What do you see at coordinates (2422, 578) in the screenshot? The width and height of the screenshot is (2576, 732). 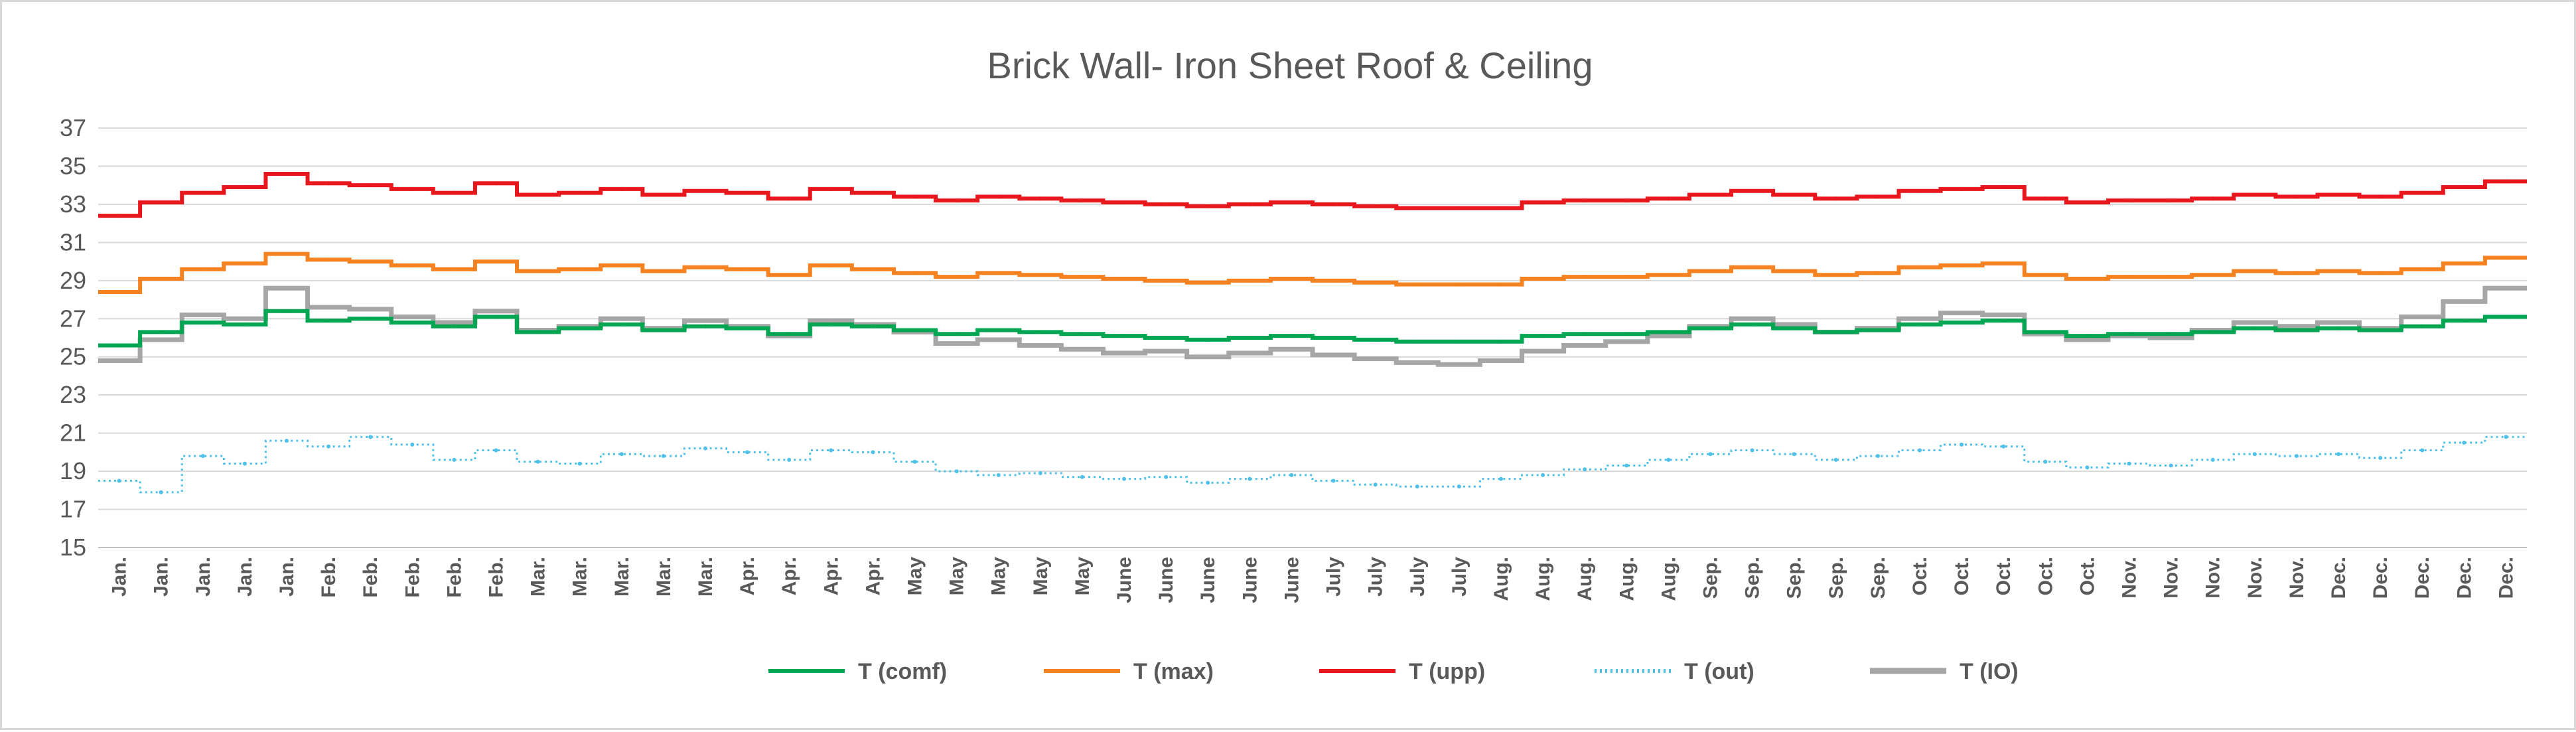 I see `x-tick-label: Dec.` at bounding box center [2422, 578].